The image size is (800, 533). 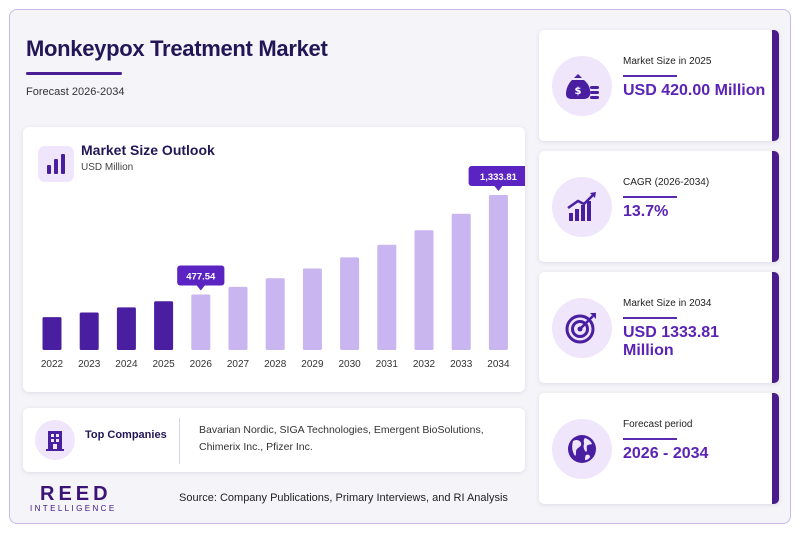 I want to click on stat-card-market-size-2025: $ Market Size in 2025 USD 420.00 Million, so click(x=659, y=85).